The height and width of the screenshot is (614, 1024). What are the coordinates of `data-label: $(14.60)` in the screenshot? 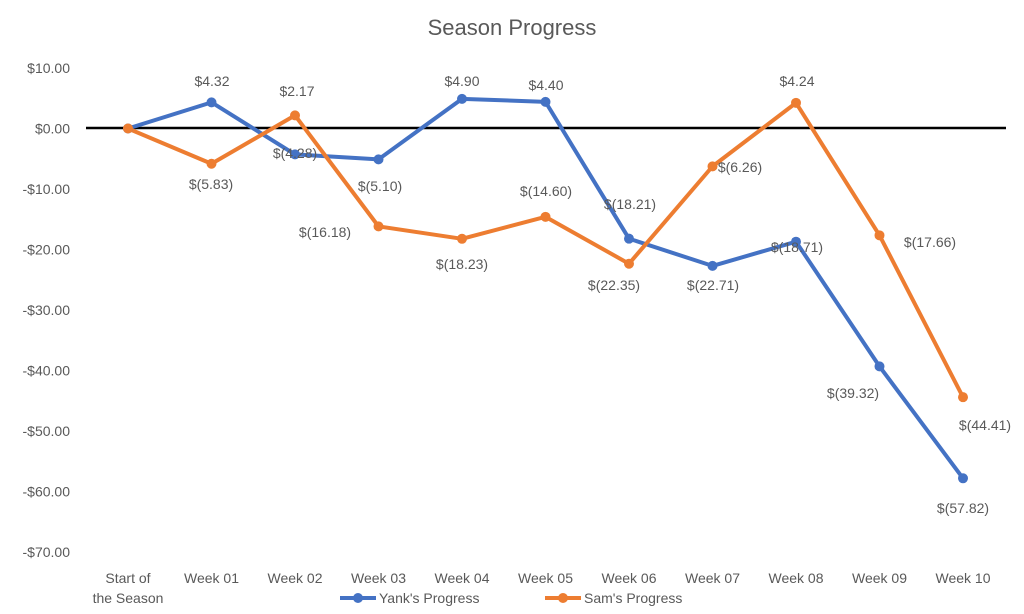 It's located at (546, 191).